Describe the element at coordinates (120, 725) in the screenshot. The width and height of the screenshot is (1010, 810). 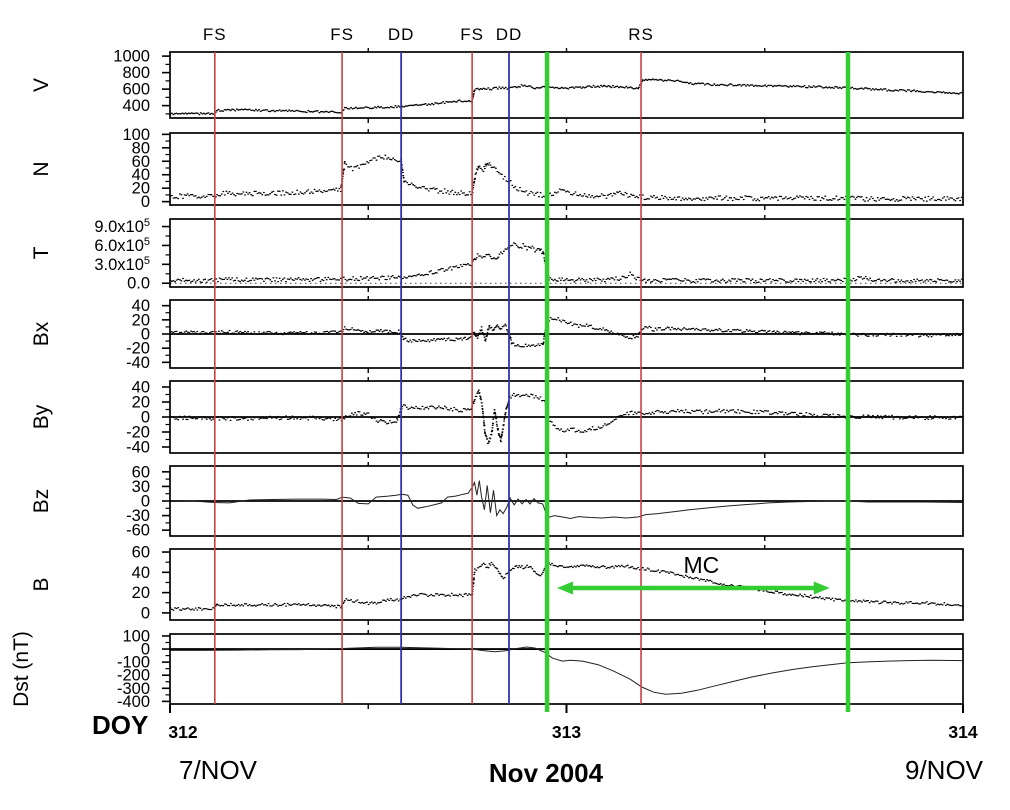
I see `x-axis-title: DOY` at that location.